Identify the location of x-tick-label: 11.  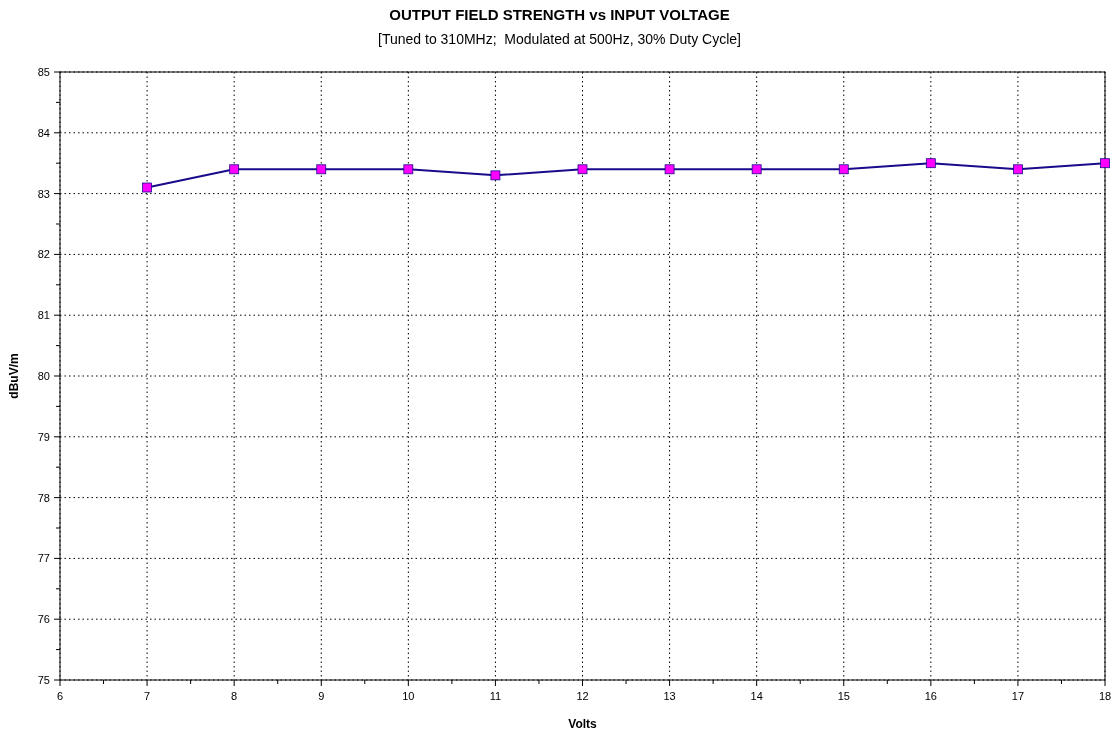
(495, 696).